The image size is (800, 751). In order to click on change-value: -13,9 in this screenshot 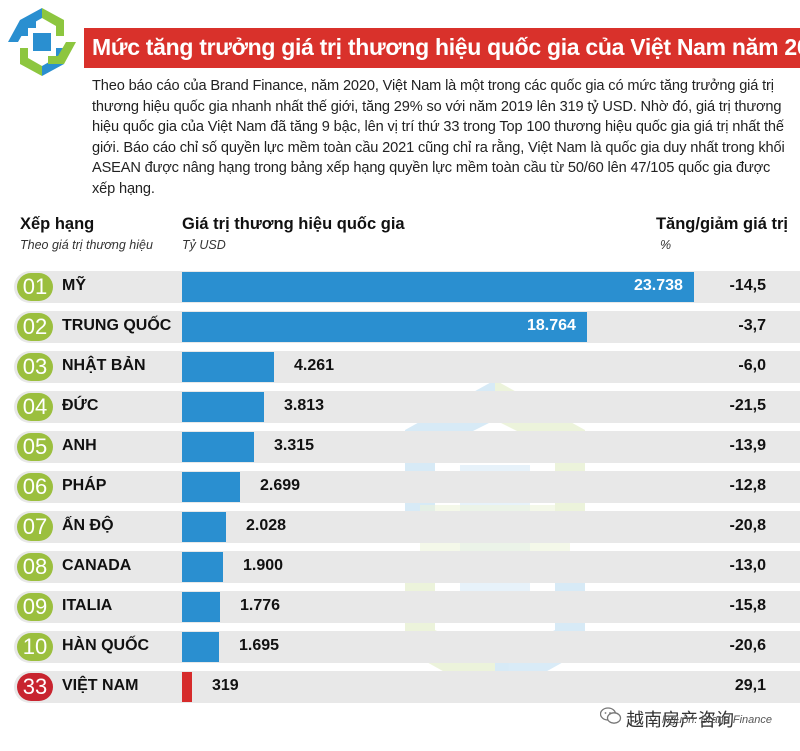, I will do `click(747, 445)`.